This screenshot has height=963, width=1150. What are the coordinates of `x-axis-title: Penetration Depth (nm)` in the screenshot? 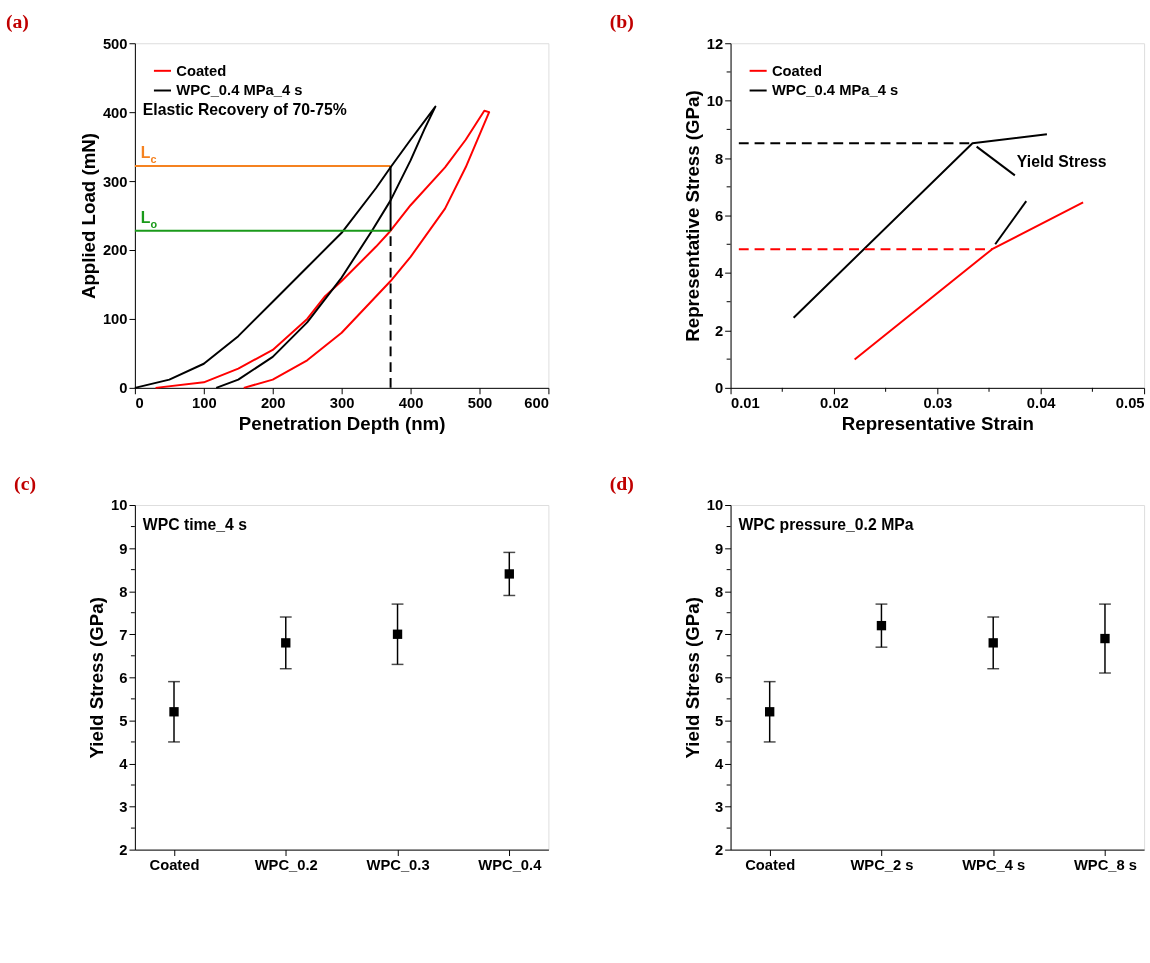 It's located at (342, 423).